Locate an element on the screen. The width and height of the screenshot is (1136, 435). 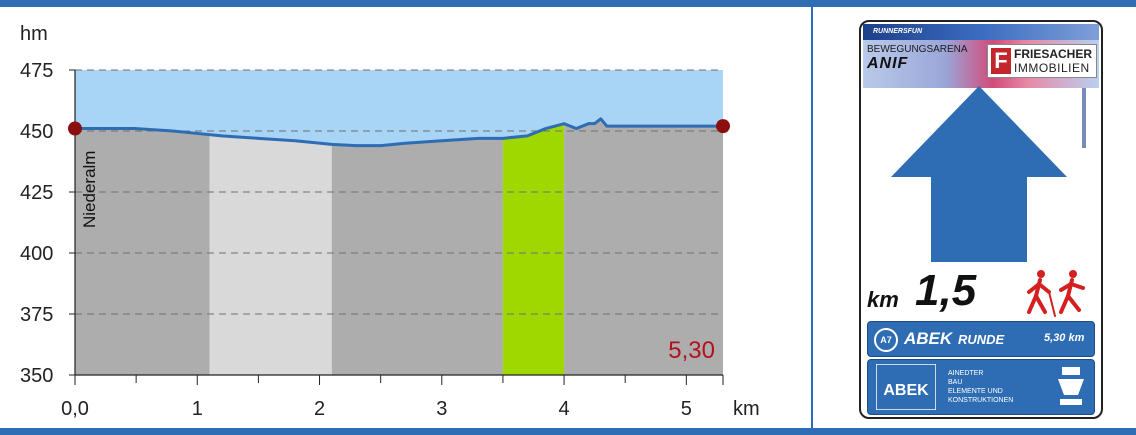
x-tick-label: 0,0 is located at coordinates (75, 409).